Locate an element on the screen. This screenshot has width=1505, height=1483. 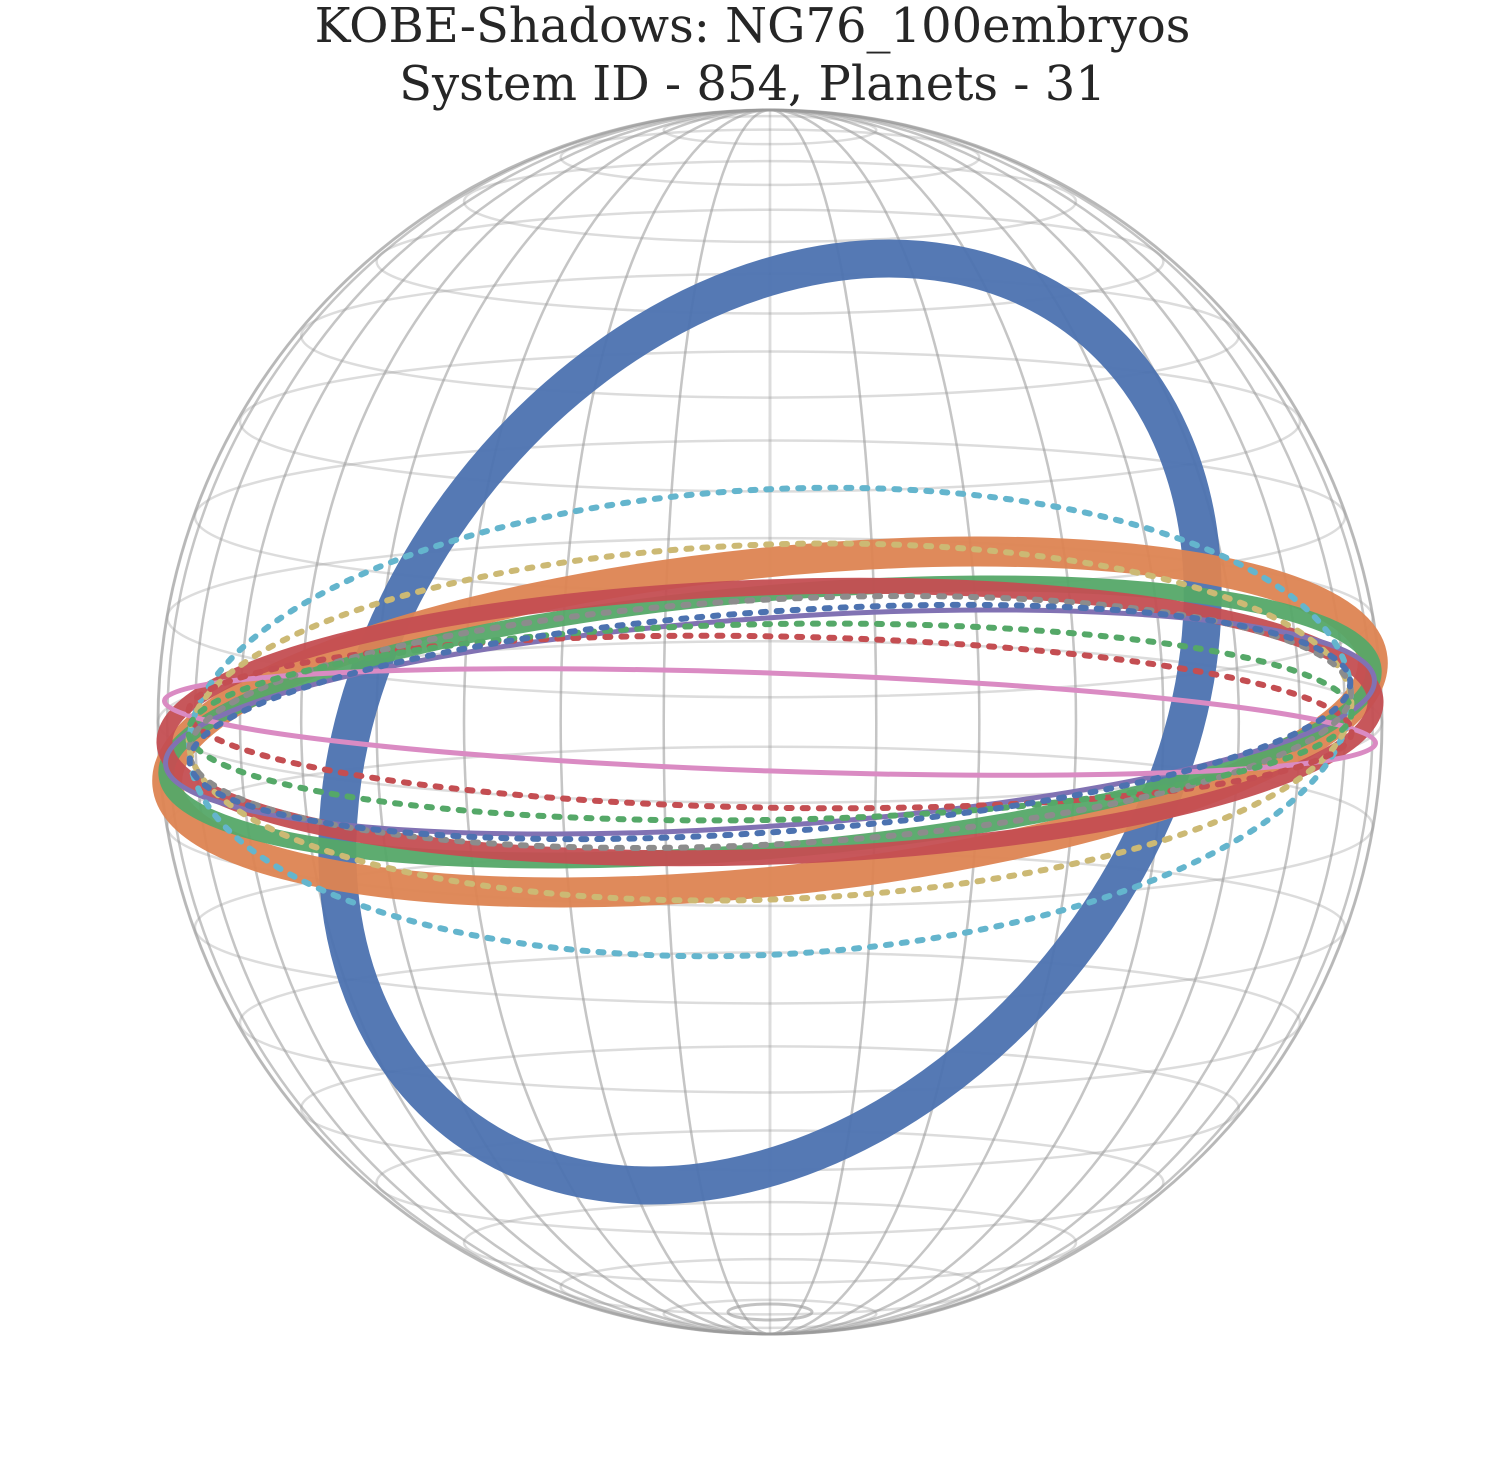
south-pole is located at coordinates (770, 1312).